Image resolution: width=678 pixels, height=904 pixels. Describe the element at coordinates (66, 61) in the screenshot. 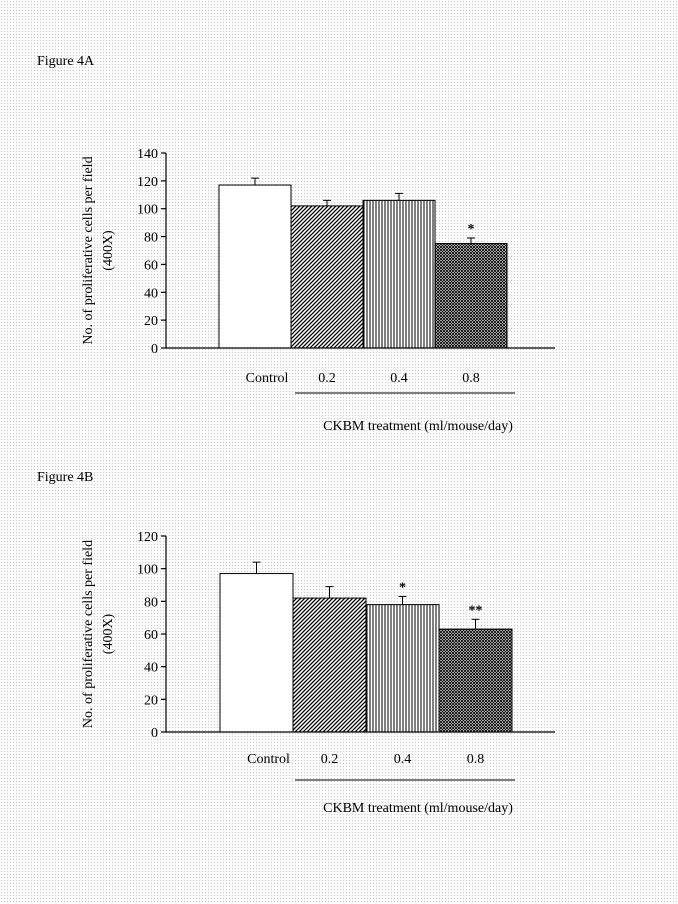

I see `figure-4a-label: Figure 4A` at that location.